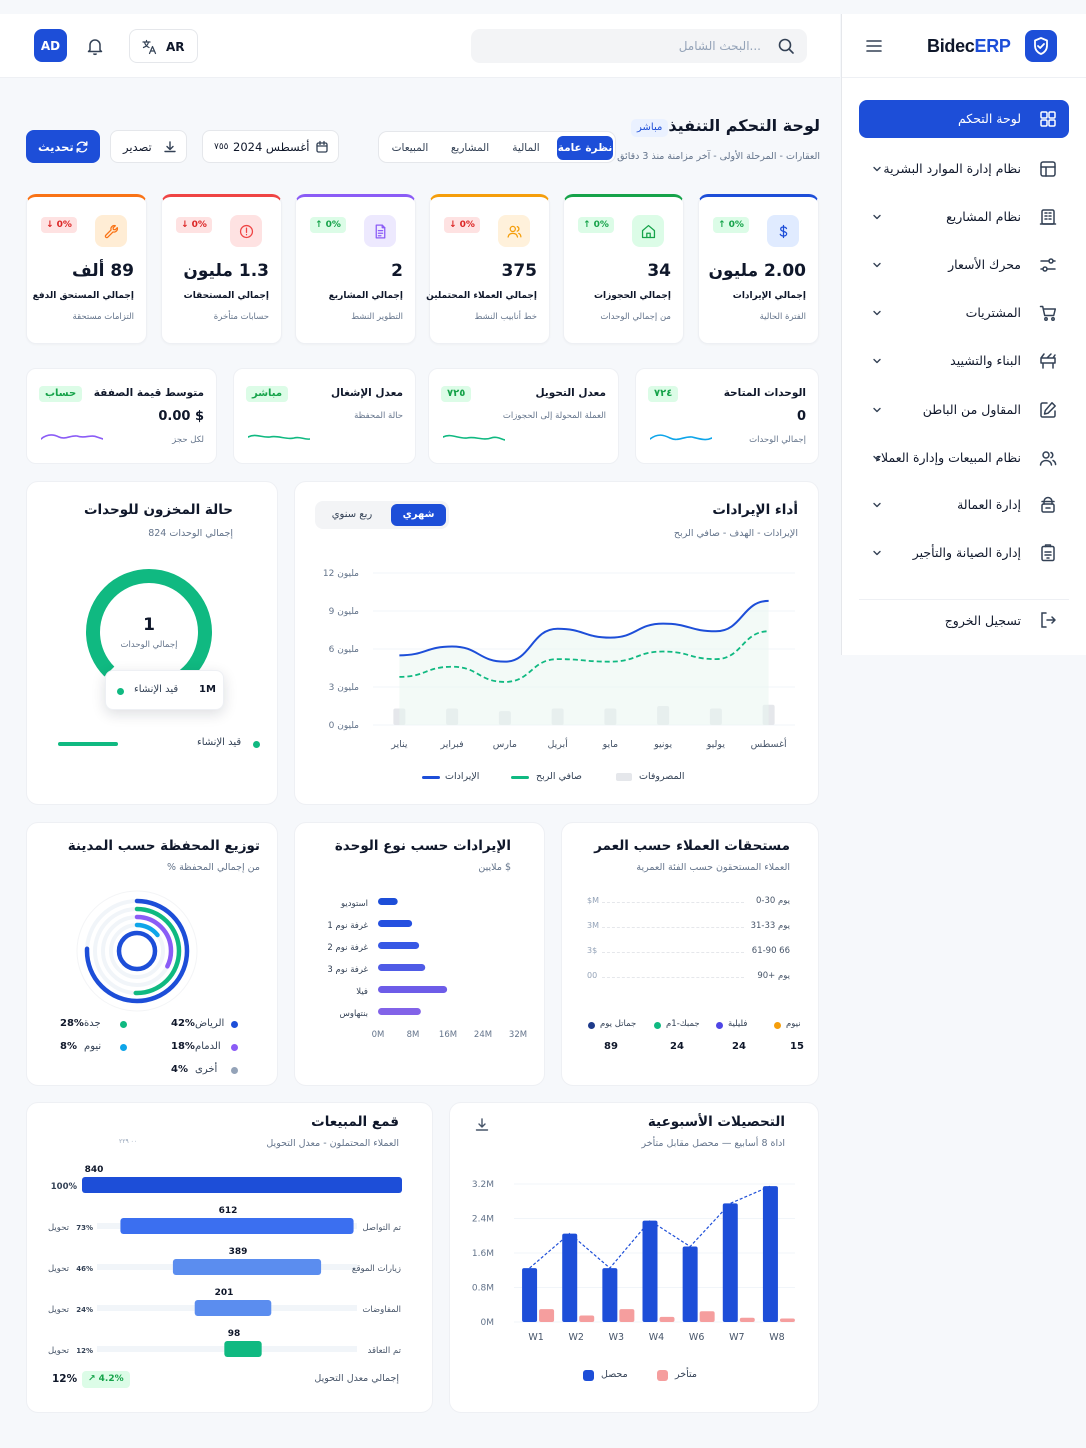 This screenshot has width=1086, height=1448. What do you see at coordinates (365, 296) in the screenshot?
I see `kpi-label: إجمالي المشاريع` at bounding box center [365, 296].